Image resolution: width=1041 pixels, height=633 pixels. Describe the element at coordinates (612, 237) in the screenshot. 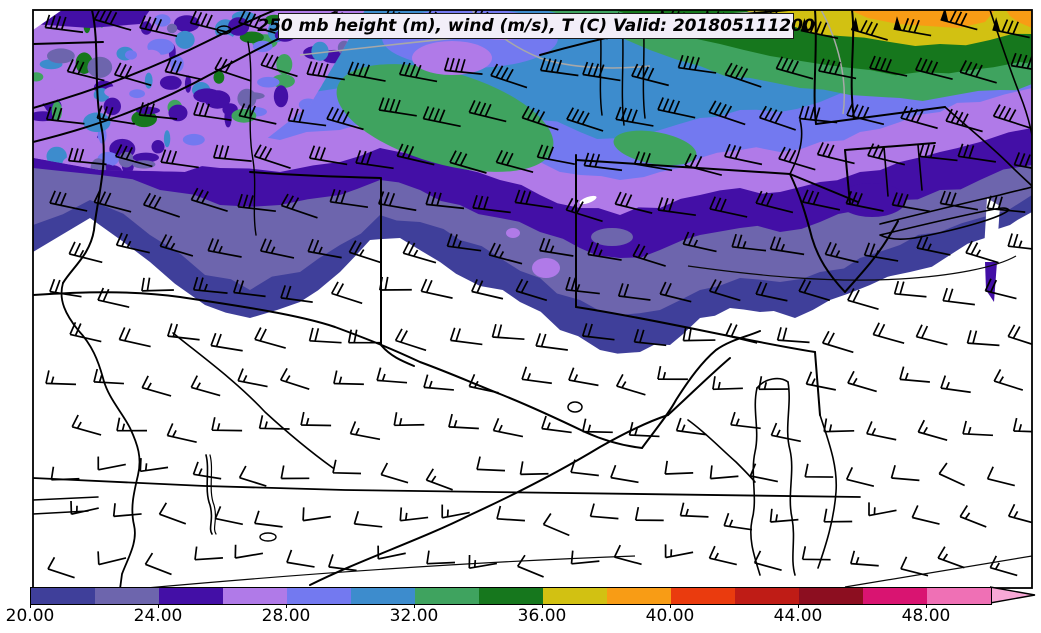

I see `slate-pocket` at that location.